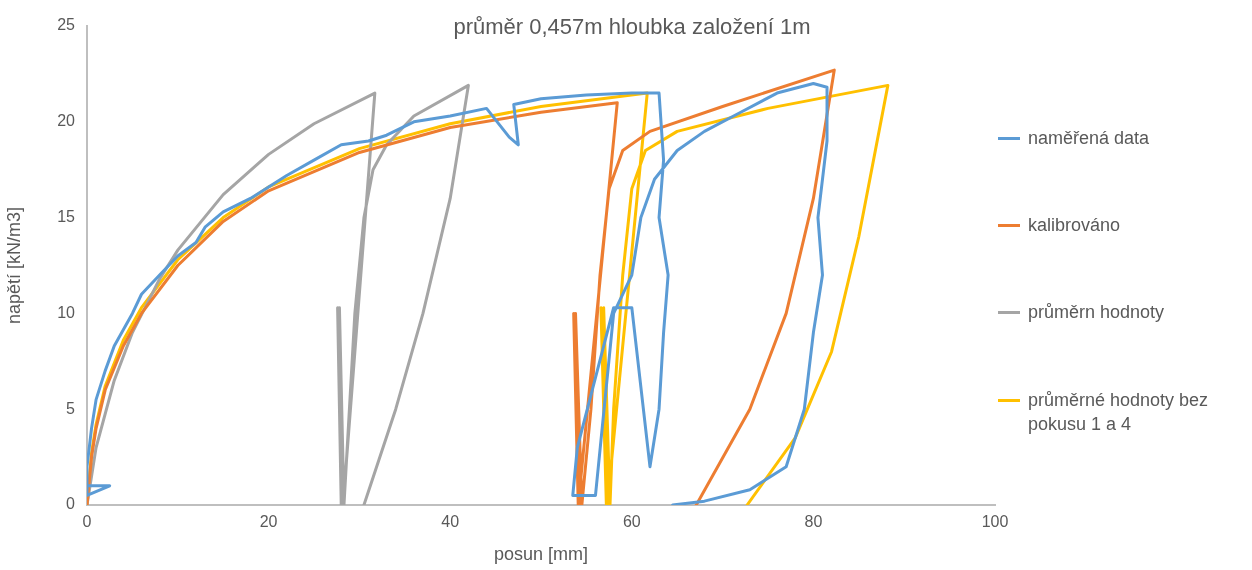  What do you see at coordinates (71, 408) in the screenshot?
I see `y-tick-label: 5` at bounding box center [71, 408].